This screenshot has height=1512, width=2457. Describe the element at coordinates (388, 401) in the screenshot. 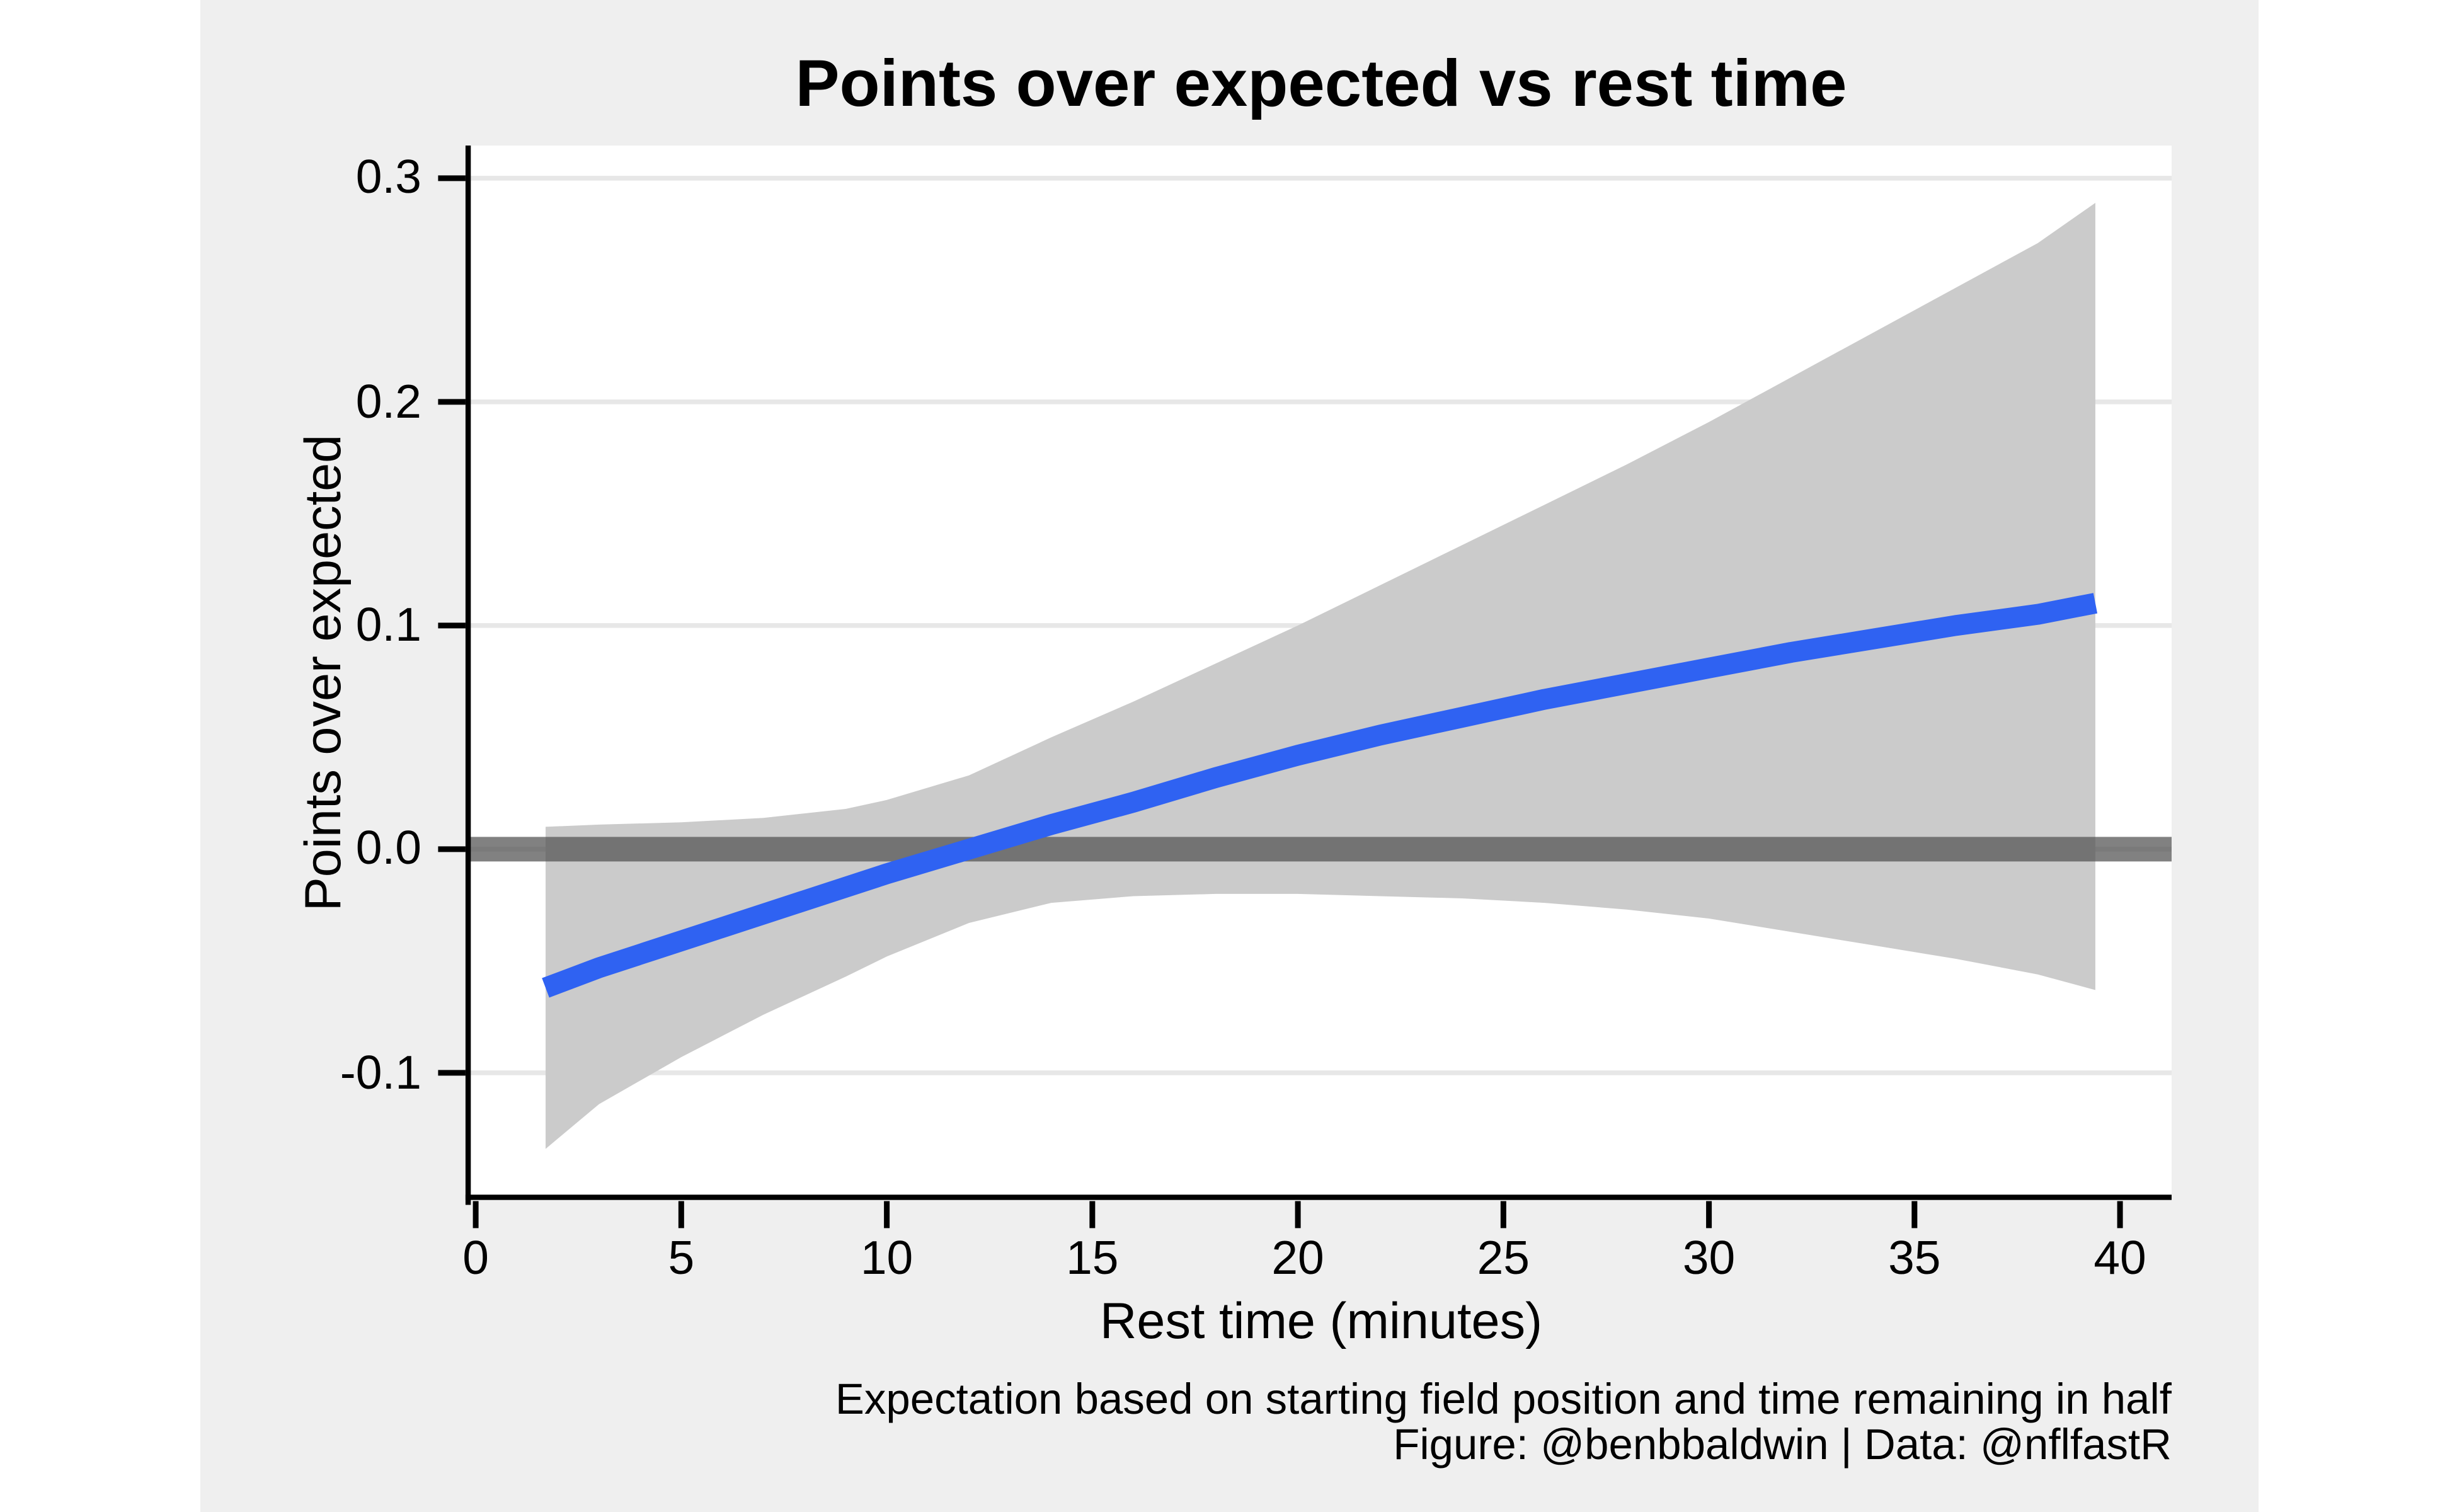

I see `y-tick-label: 0.2` at that location.